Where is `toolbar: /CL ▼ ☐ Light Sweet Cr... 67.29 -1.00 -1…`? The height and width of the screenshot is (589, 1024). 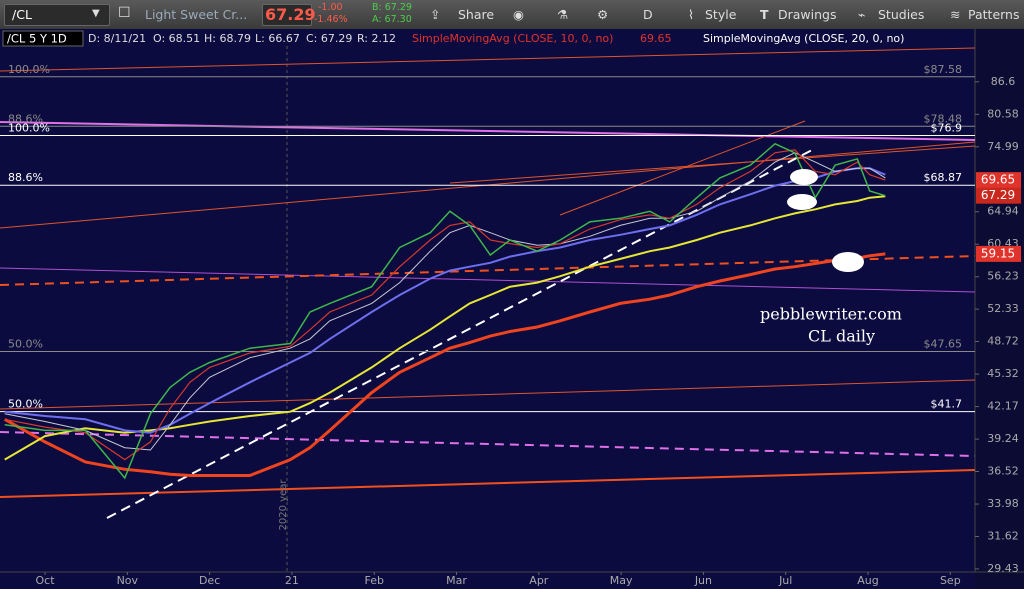
toolbar: /CL ▼ ☐ Light Sweet Cr... 67.29 -1.00 -1… is located at coordinates (512, 15).